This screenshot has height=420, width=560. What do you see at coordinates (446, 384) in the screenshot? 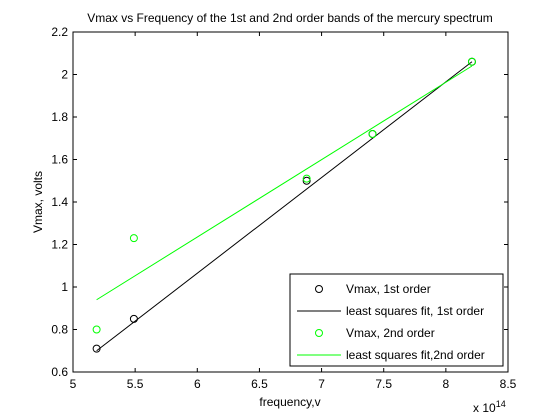
I see `x-tick-label: 8` at bounding box center [446, 384].